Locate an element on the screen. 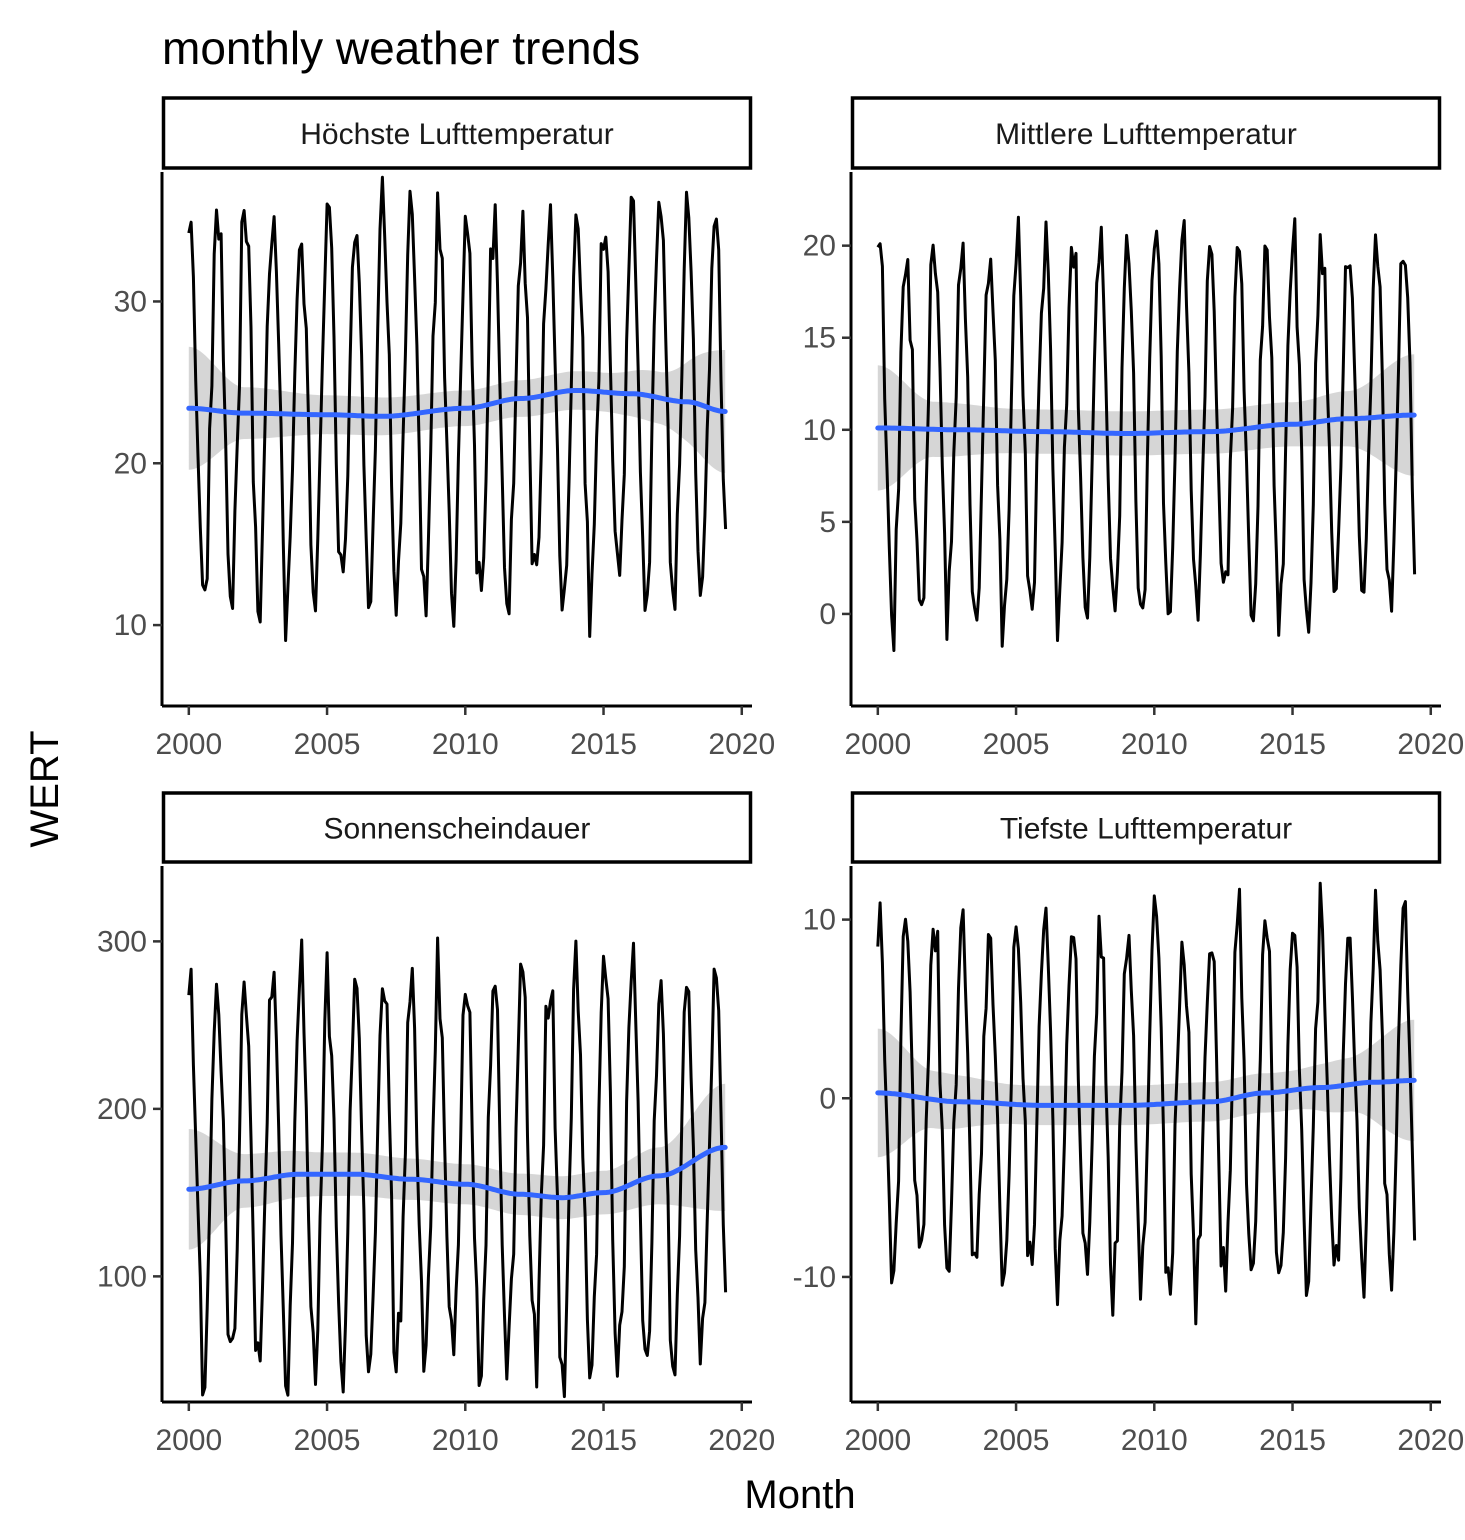 The height and width of the screenshot is (1540, 1465). facet-strip-label: Höchste Lufttemperatur is located at coordinates (457, 134).